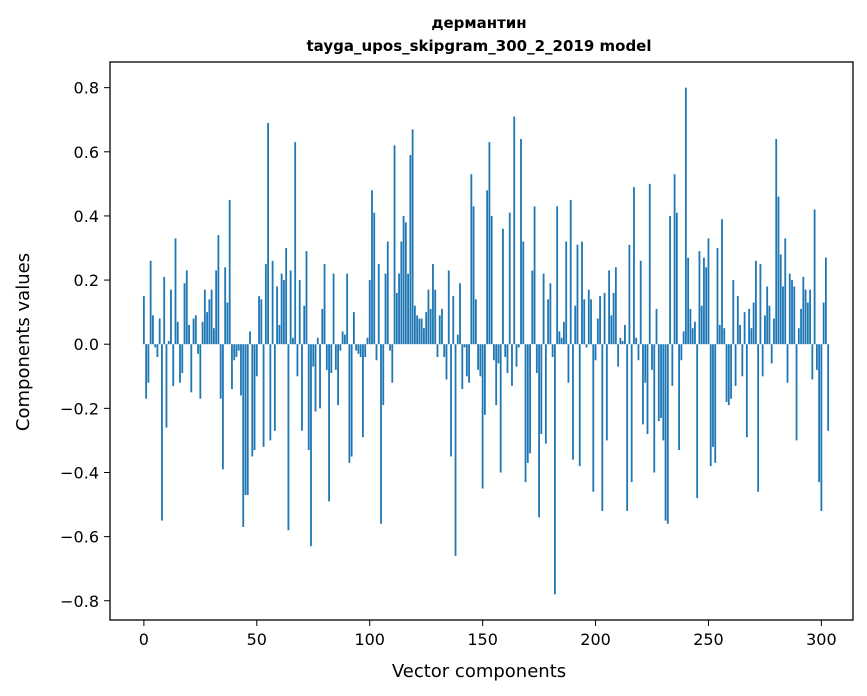 The image size is (867, 696). What do you see at coordinates (79, 537) in the screenshot?
I see `y-tick-label: −0.6` at bounding box center [79, 537].